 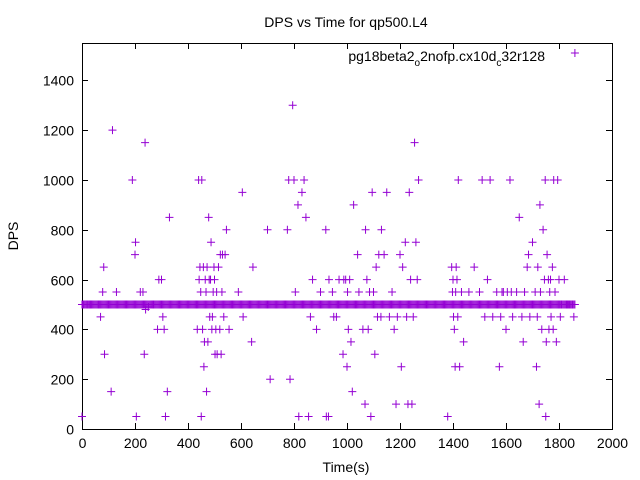 I want to click on legend-label: pg18beta2o2nofp.cx10dc32r128, so click(x=446, y=58).